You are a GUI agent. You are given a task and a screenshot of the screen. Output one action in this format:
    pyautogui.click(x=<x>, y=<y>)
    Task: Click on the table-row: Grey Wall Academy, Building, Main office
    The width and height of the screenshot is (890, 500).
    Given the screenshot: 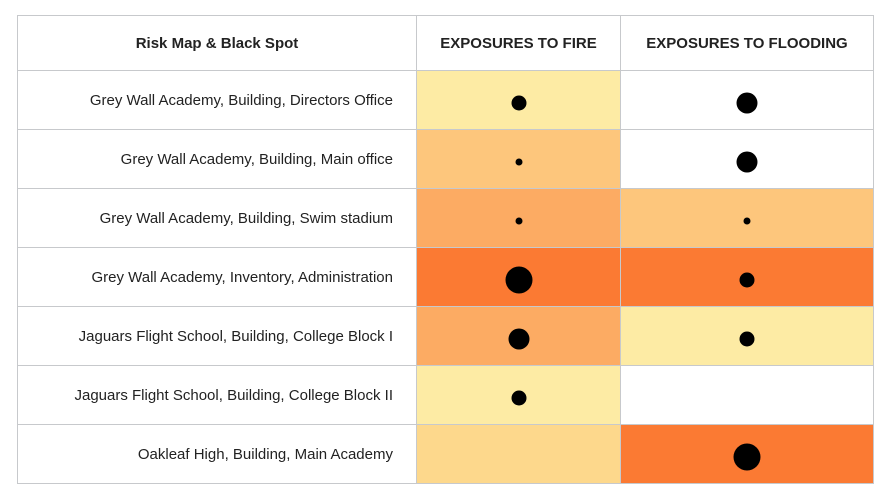 What is the action you would take?
    pyautogui.click(x=445, y=159)
    